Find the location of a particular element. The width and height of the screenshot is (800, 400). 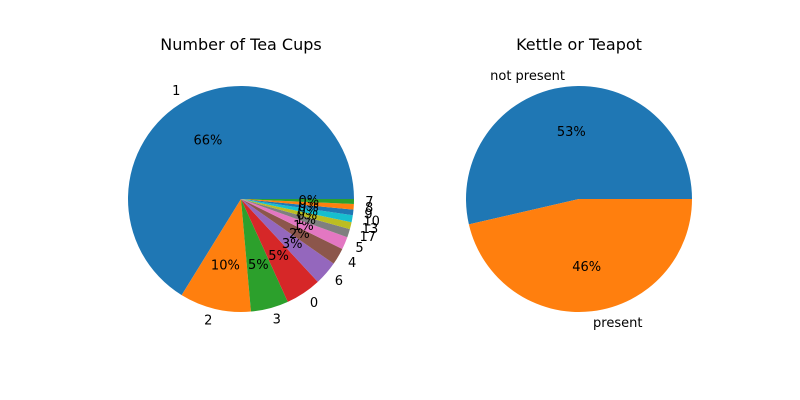

slice-percent-label: 46% is located at coordinates (586, 267).